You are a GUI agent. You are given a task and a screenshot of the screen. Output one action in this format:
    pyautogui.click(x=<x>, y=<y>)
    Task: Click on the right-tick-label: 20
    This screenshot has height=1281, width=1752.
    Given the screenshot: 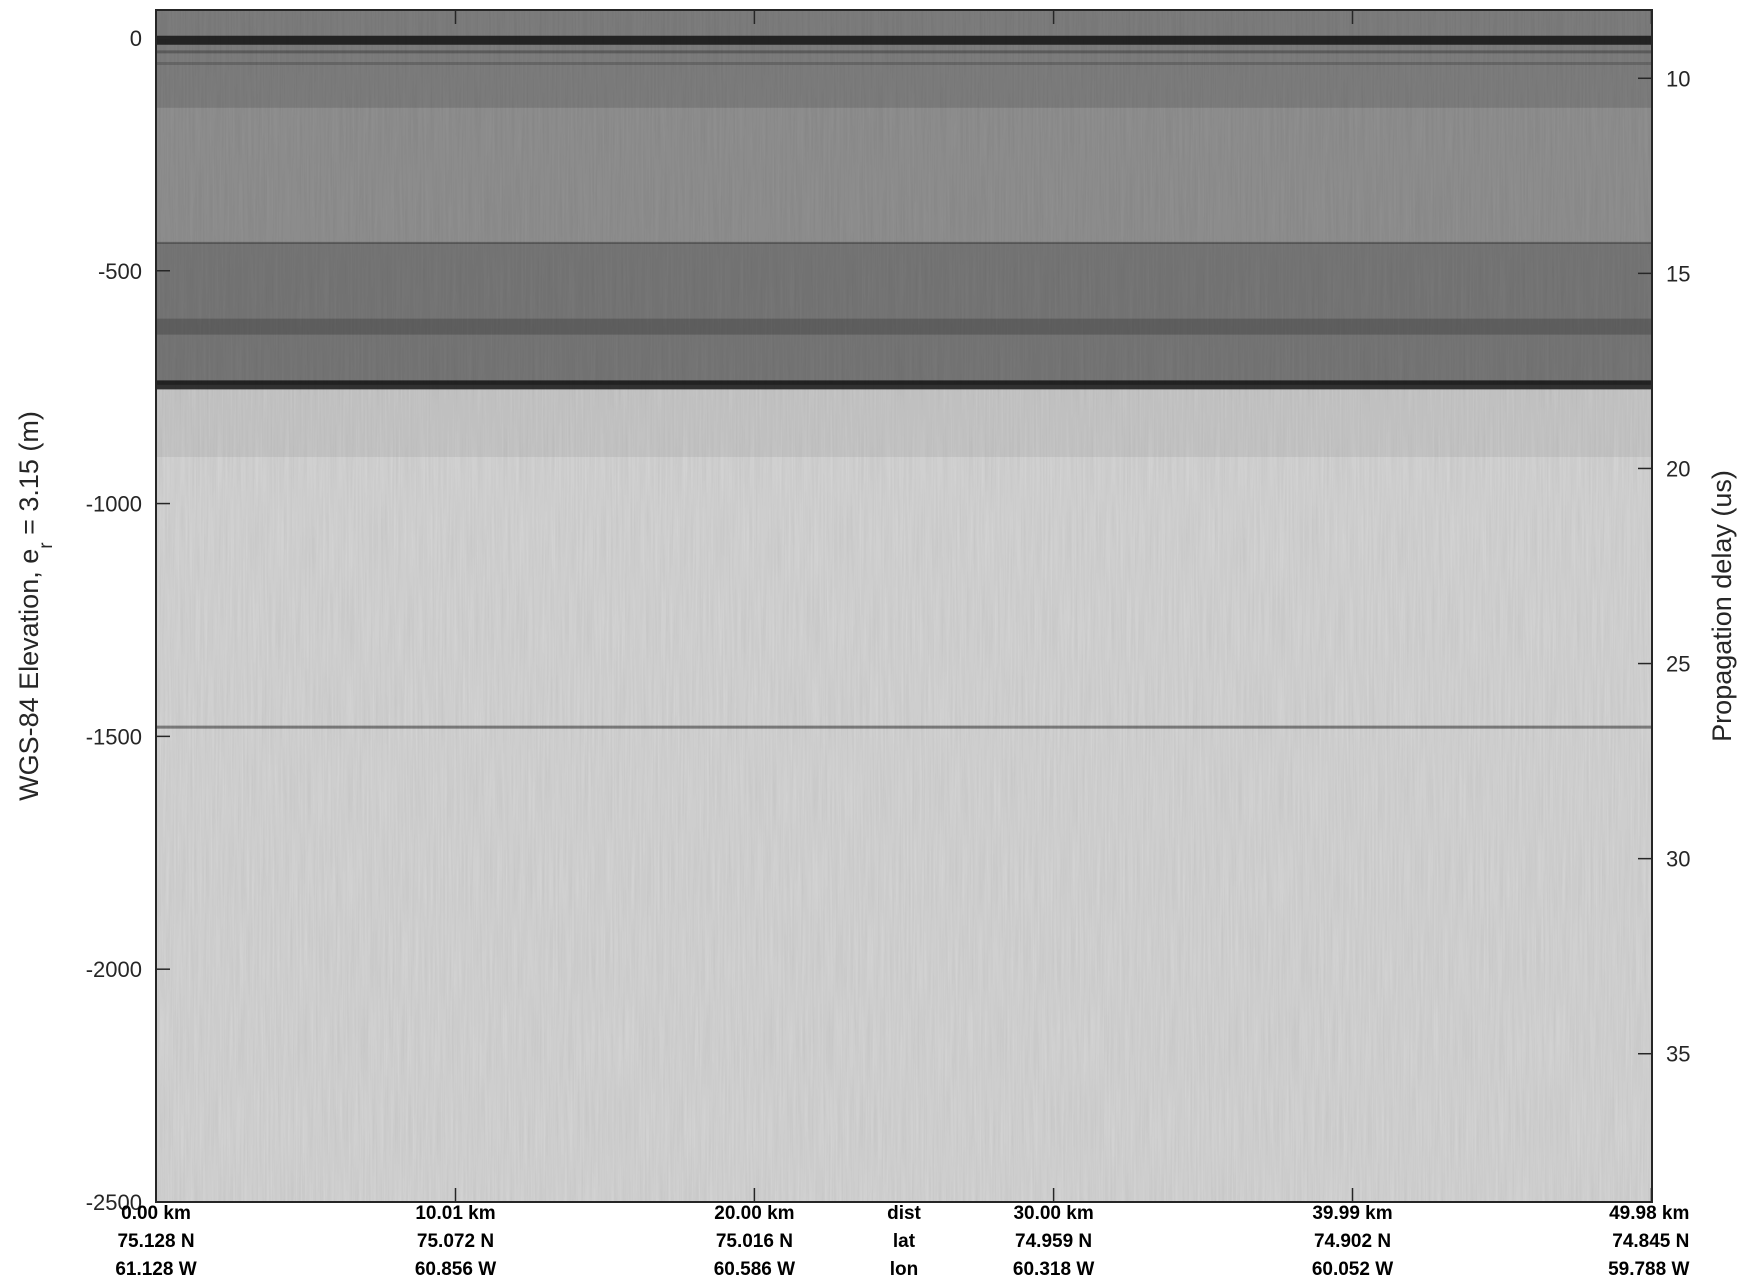 What is the action you would take?
    pyautogui.click(x=1678, y=468)
    